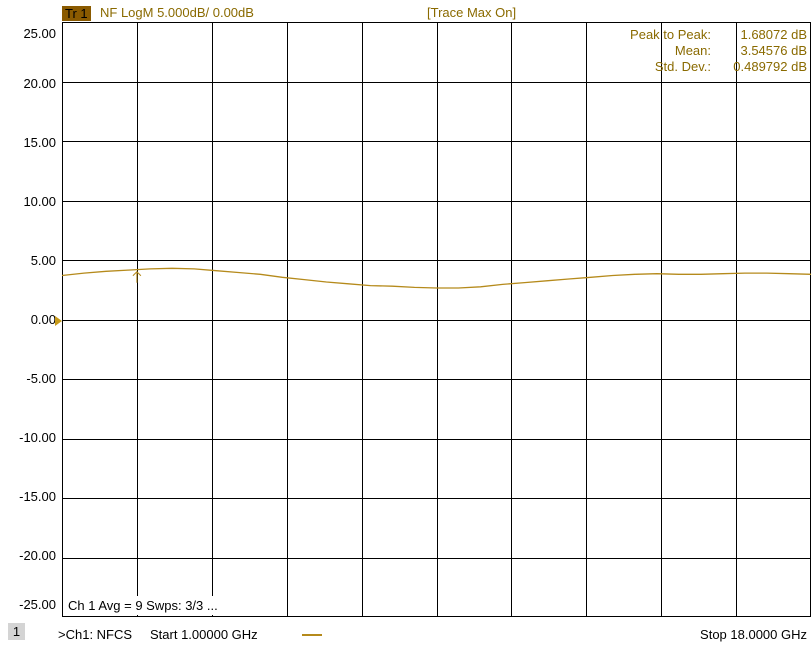 The width and height of the screenshot is (811, 648). I want to click on statistics-values: 1.68072 dB 3.54576 dB 0.489792 dB, so click(770, 51).